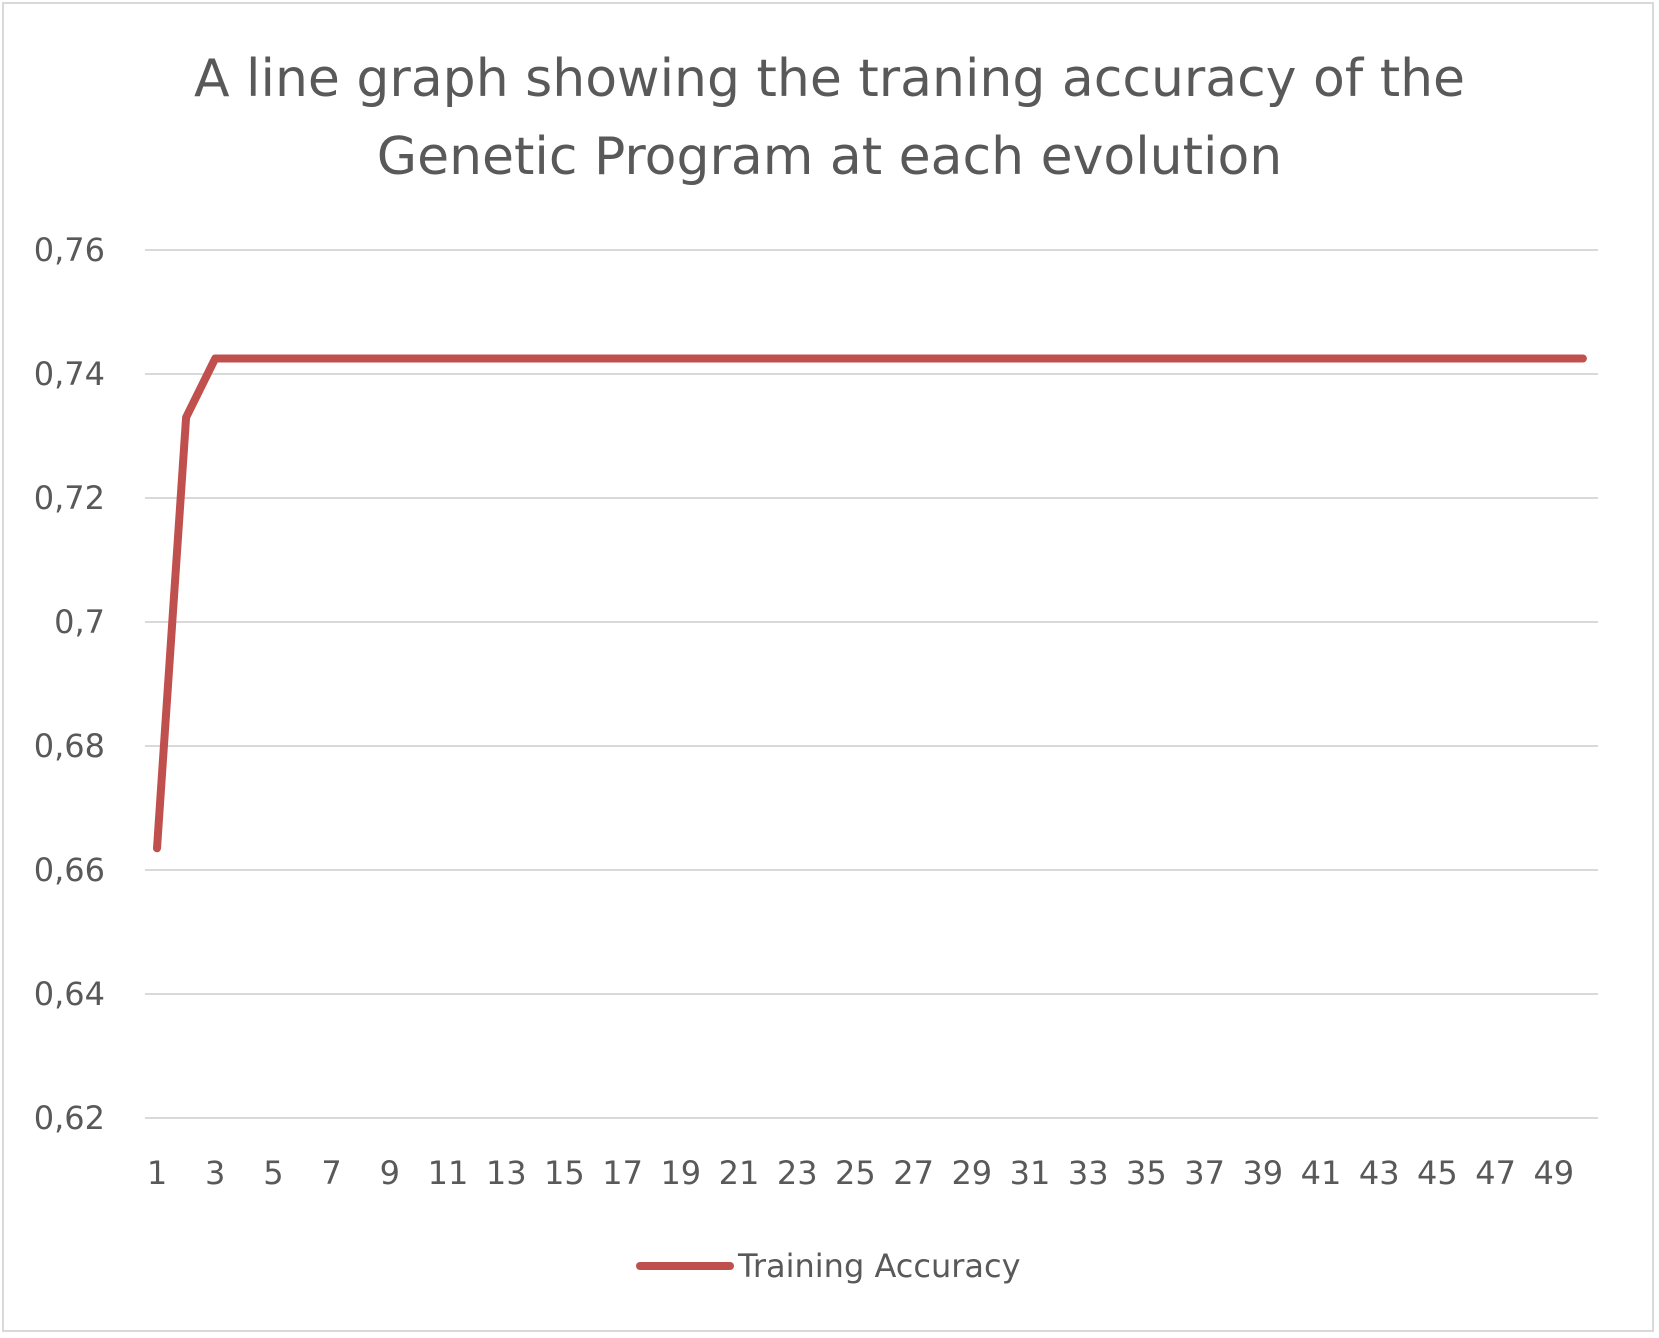 The width and height of the screenshot is (1659, 1338). Describe the element at coordinates (1204, 1173) in the screenshot. I see `x-tick-label: 37` at that location.